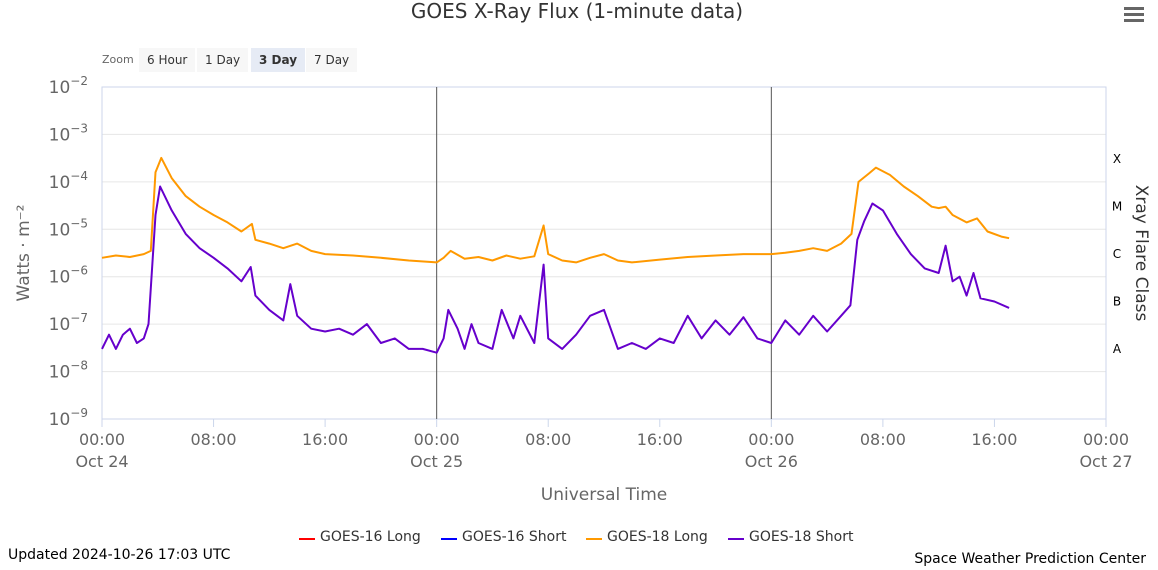 This screenshot has width=1158, height=570. What do you see at coordinates (24, 253) in the screenshot?
I see `y-axis-label: Watts · m⁻²` at bounding box center [24, 253].